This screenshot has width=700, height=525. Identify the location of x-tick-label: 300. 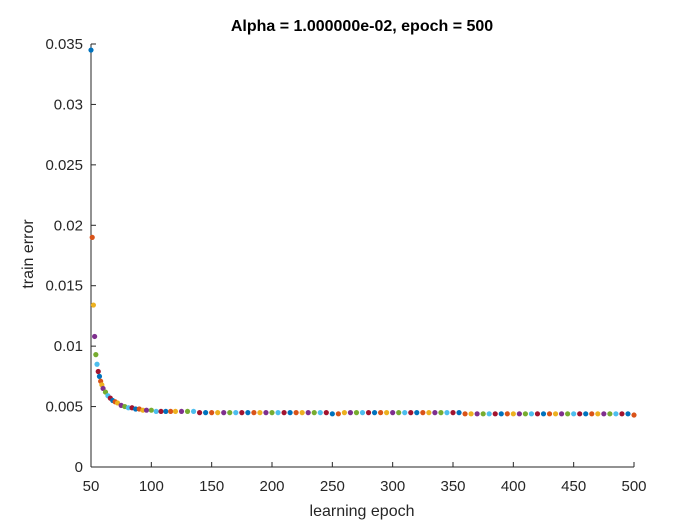
(392, 486).